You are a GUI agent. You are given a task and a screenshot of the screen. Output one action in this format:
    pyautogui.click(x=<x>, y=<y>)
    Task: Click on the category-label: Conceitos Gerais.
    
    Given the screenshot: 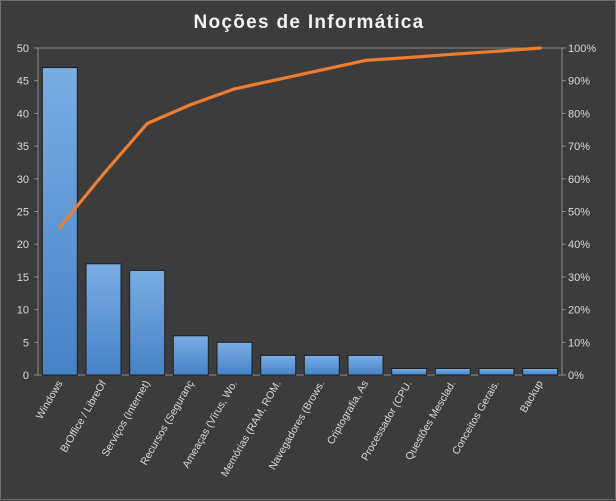 What is the action you would take?
    pyautogui.click(x=476, y=418)
    